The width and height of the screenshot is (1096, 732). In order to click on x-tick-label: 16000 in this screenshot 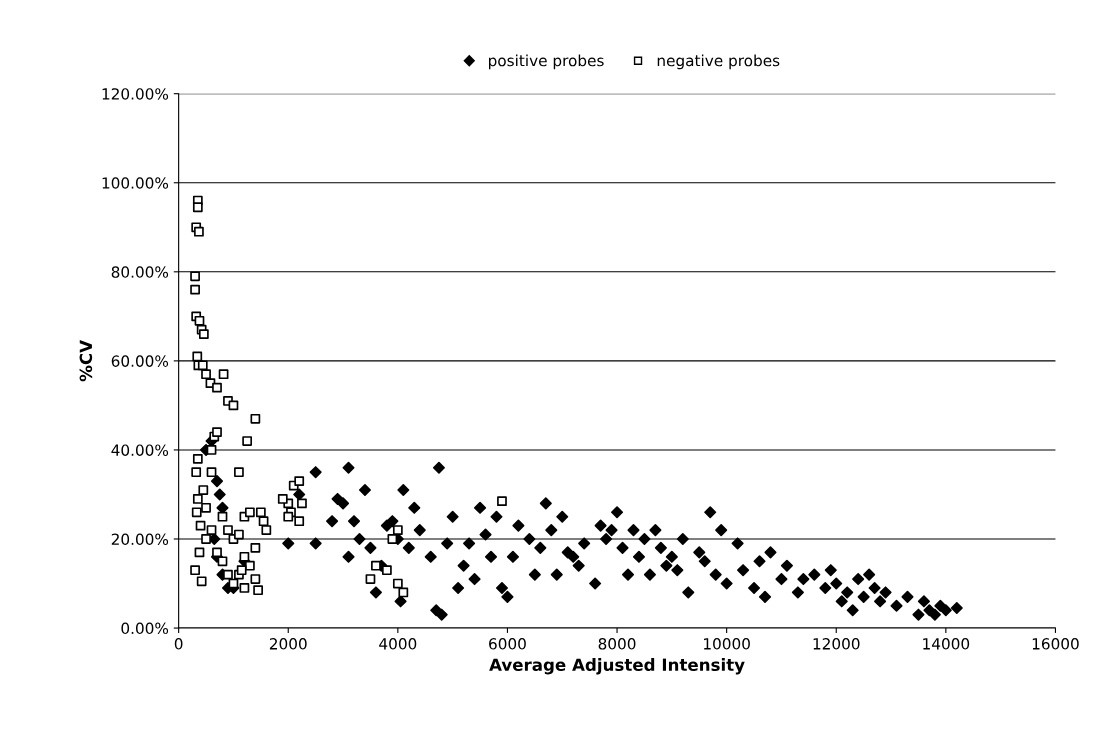, I will do `click(1055, 644)`.